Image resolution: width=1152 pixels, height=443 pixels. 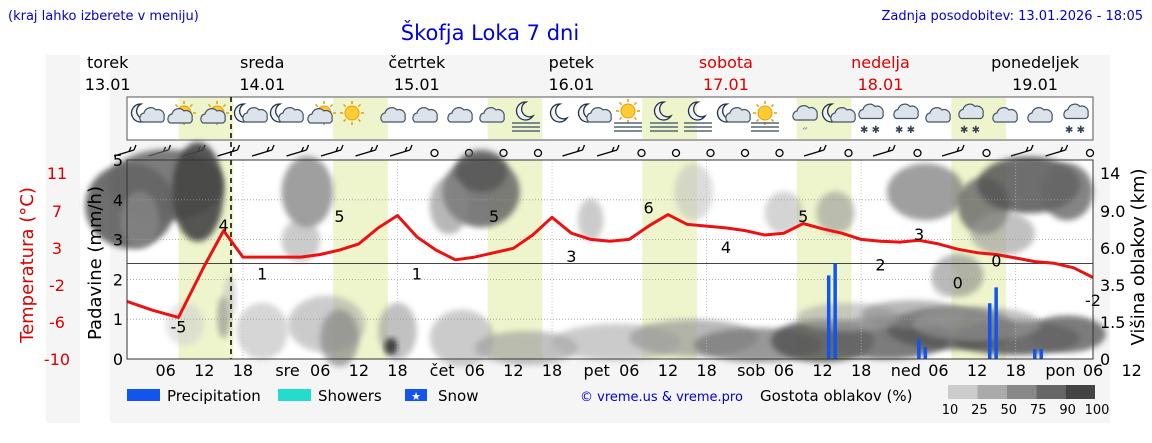 I want to click on temperature-axis: 11 7 3 -2 -6 -10, so click(x=57, y=266).